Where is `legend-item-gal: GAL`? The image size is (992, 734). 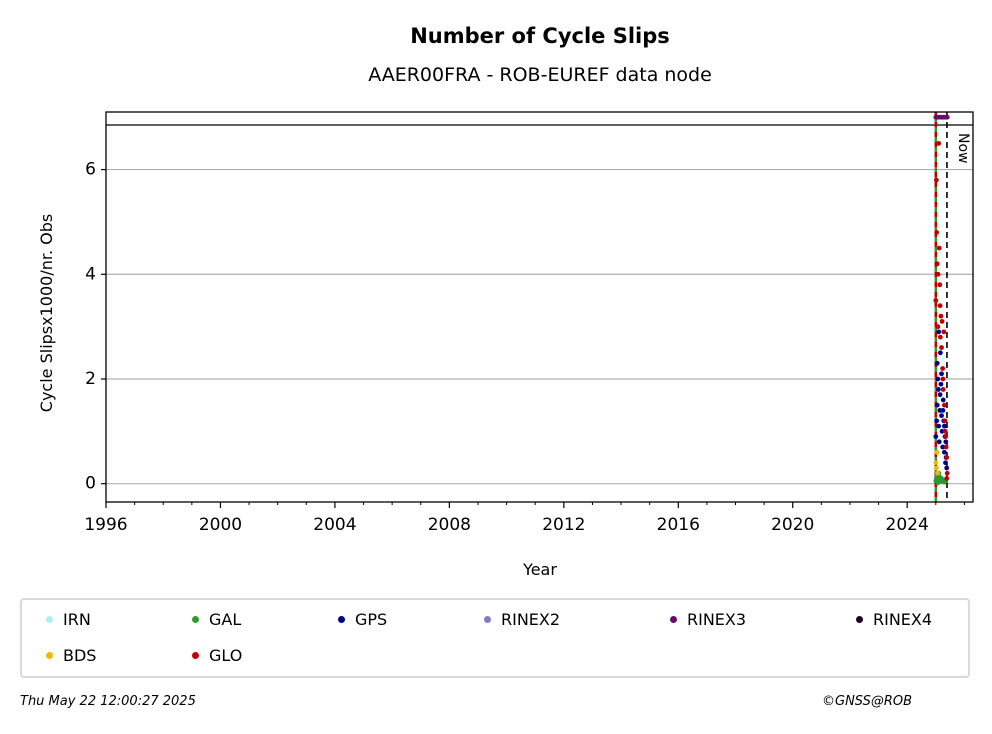 legend-item-gal: GAL is located at coordinates (214, 619).